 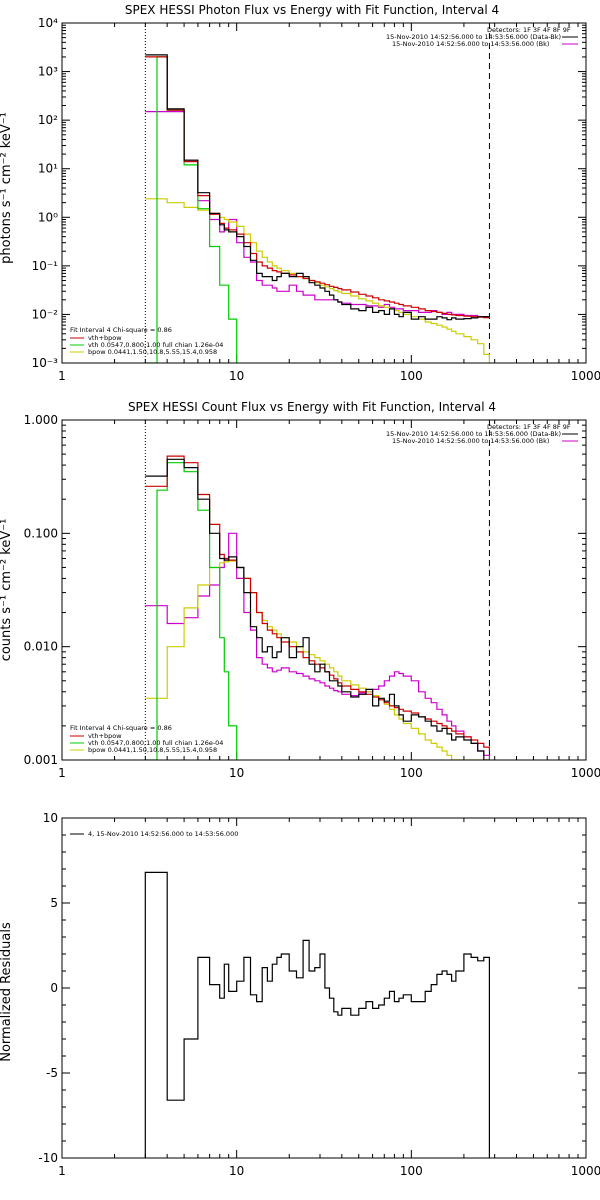 I want to click on residuals-panel-ylabel: Normalized Residuals, so click(x=7, y=992).